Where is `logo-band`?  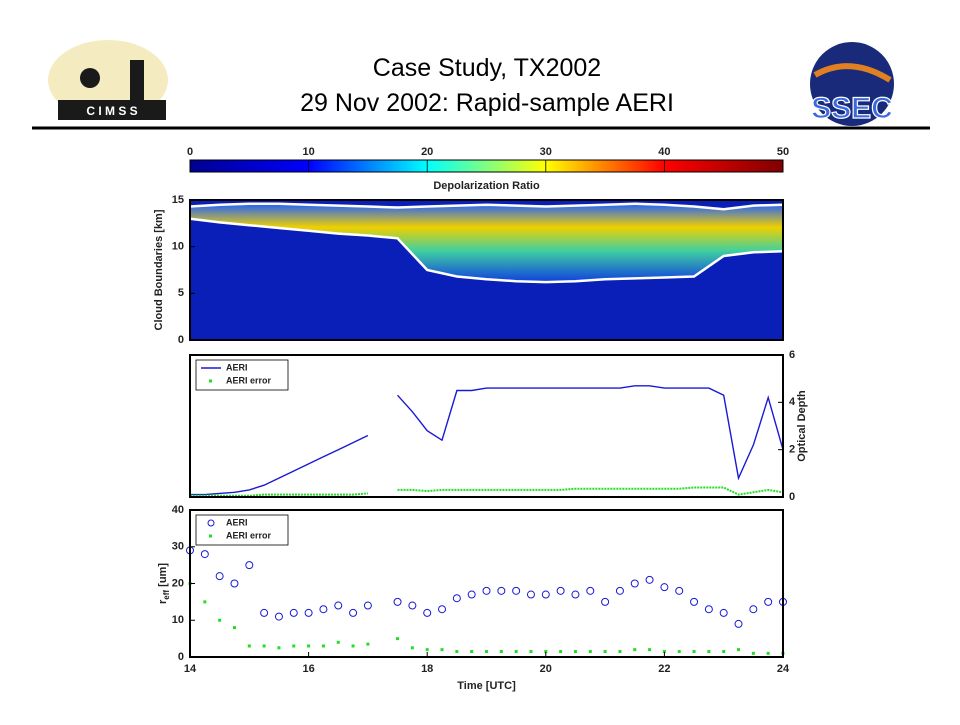 logo-band is located at coordinates (112, 110).